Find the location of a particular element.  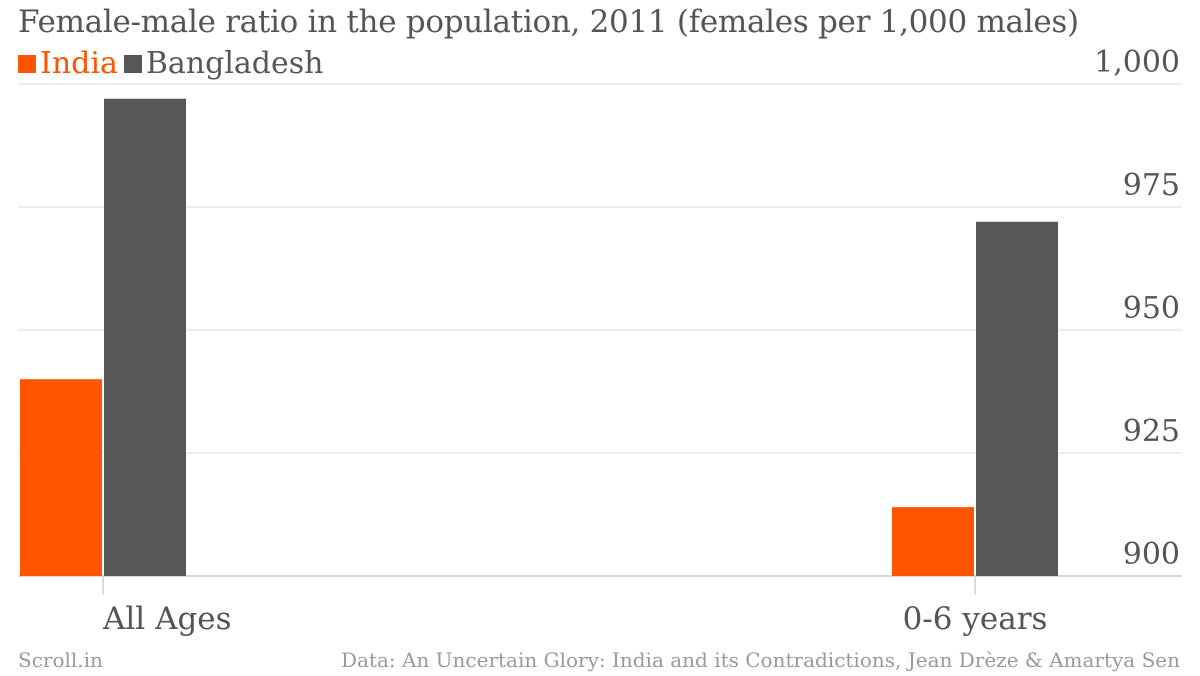

footer-brand: Scroll.in is located at coordinates (60, 660).